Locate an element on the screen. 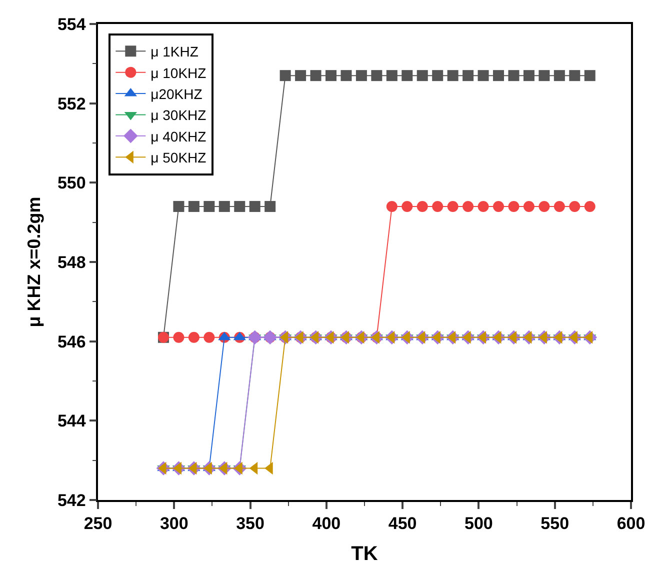 Image resolution: width=649 pixels, height=575 pixels. y-tick-label: 546 is located at coordinates (71, 342).